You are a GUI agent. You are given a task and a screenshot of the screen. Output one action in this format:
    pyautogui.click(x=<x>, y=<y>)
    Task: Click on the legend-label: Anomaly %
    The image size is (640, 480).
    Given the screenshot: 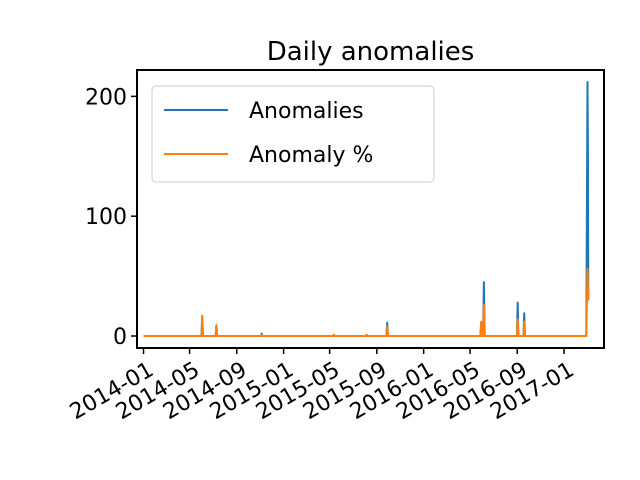 What is the action you would take?
    pyautogui.click(x=311, y=155)
    